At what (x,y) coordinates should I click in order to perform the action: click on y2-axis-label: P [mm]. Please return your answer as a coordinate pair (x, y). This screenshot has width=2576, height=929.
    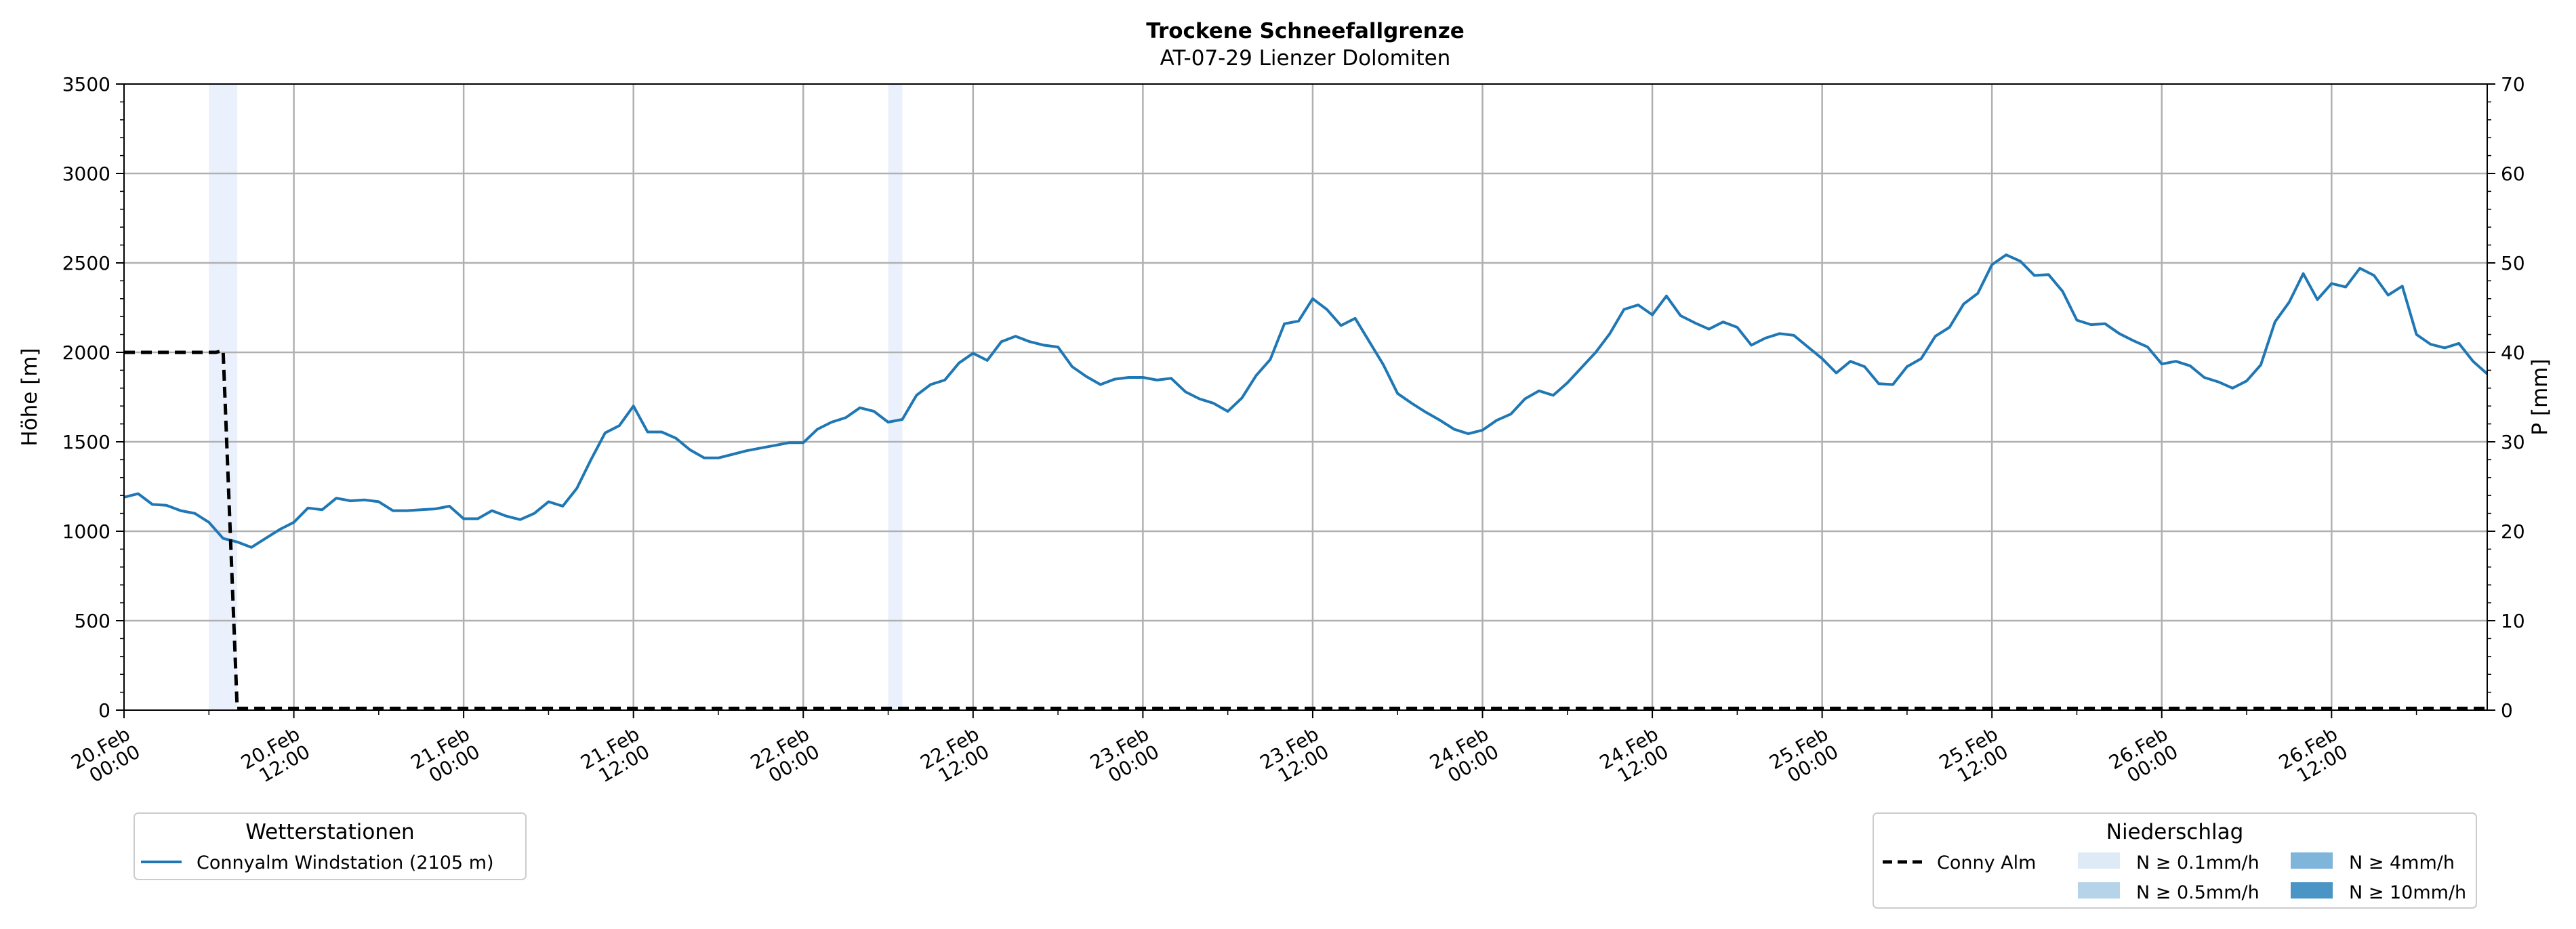
    Looking at the image, I should click on (2540, 396).